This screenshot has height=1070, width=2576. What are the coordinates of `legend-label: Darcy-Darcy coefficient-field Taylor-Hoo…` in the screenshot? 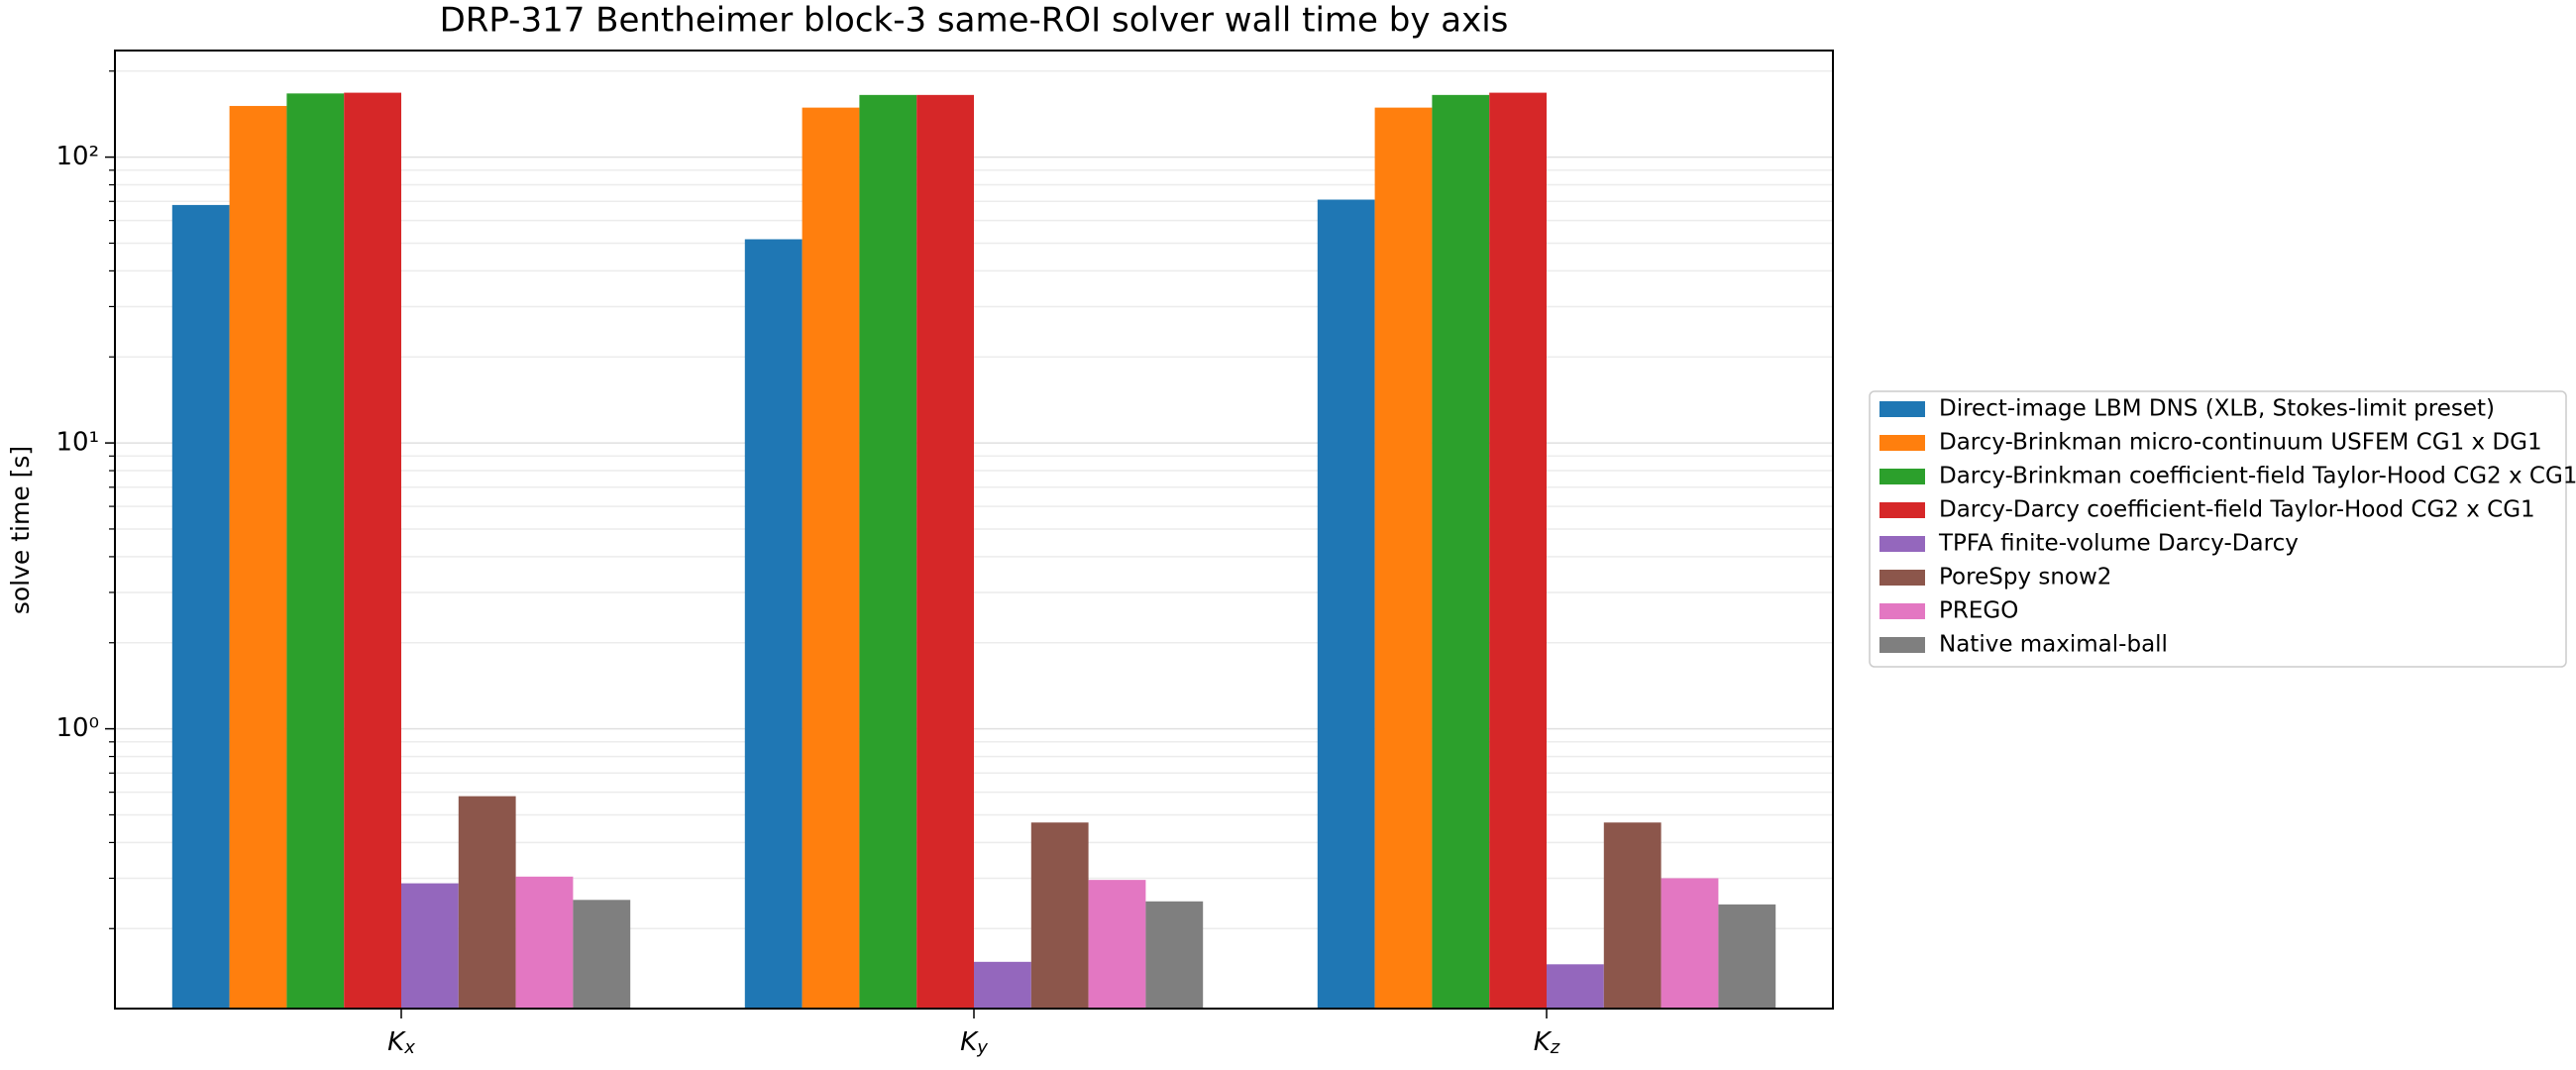 It's located at (2237, 510).